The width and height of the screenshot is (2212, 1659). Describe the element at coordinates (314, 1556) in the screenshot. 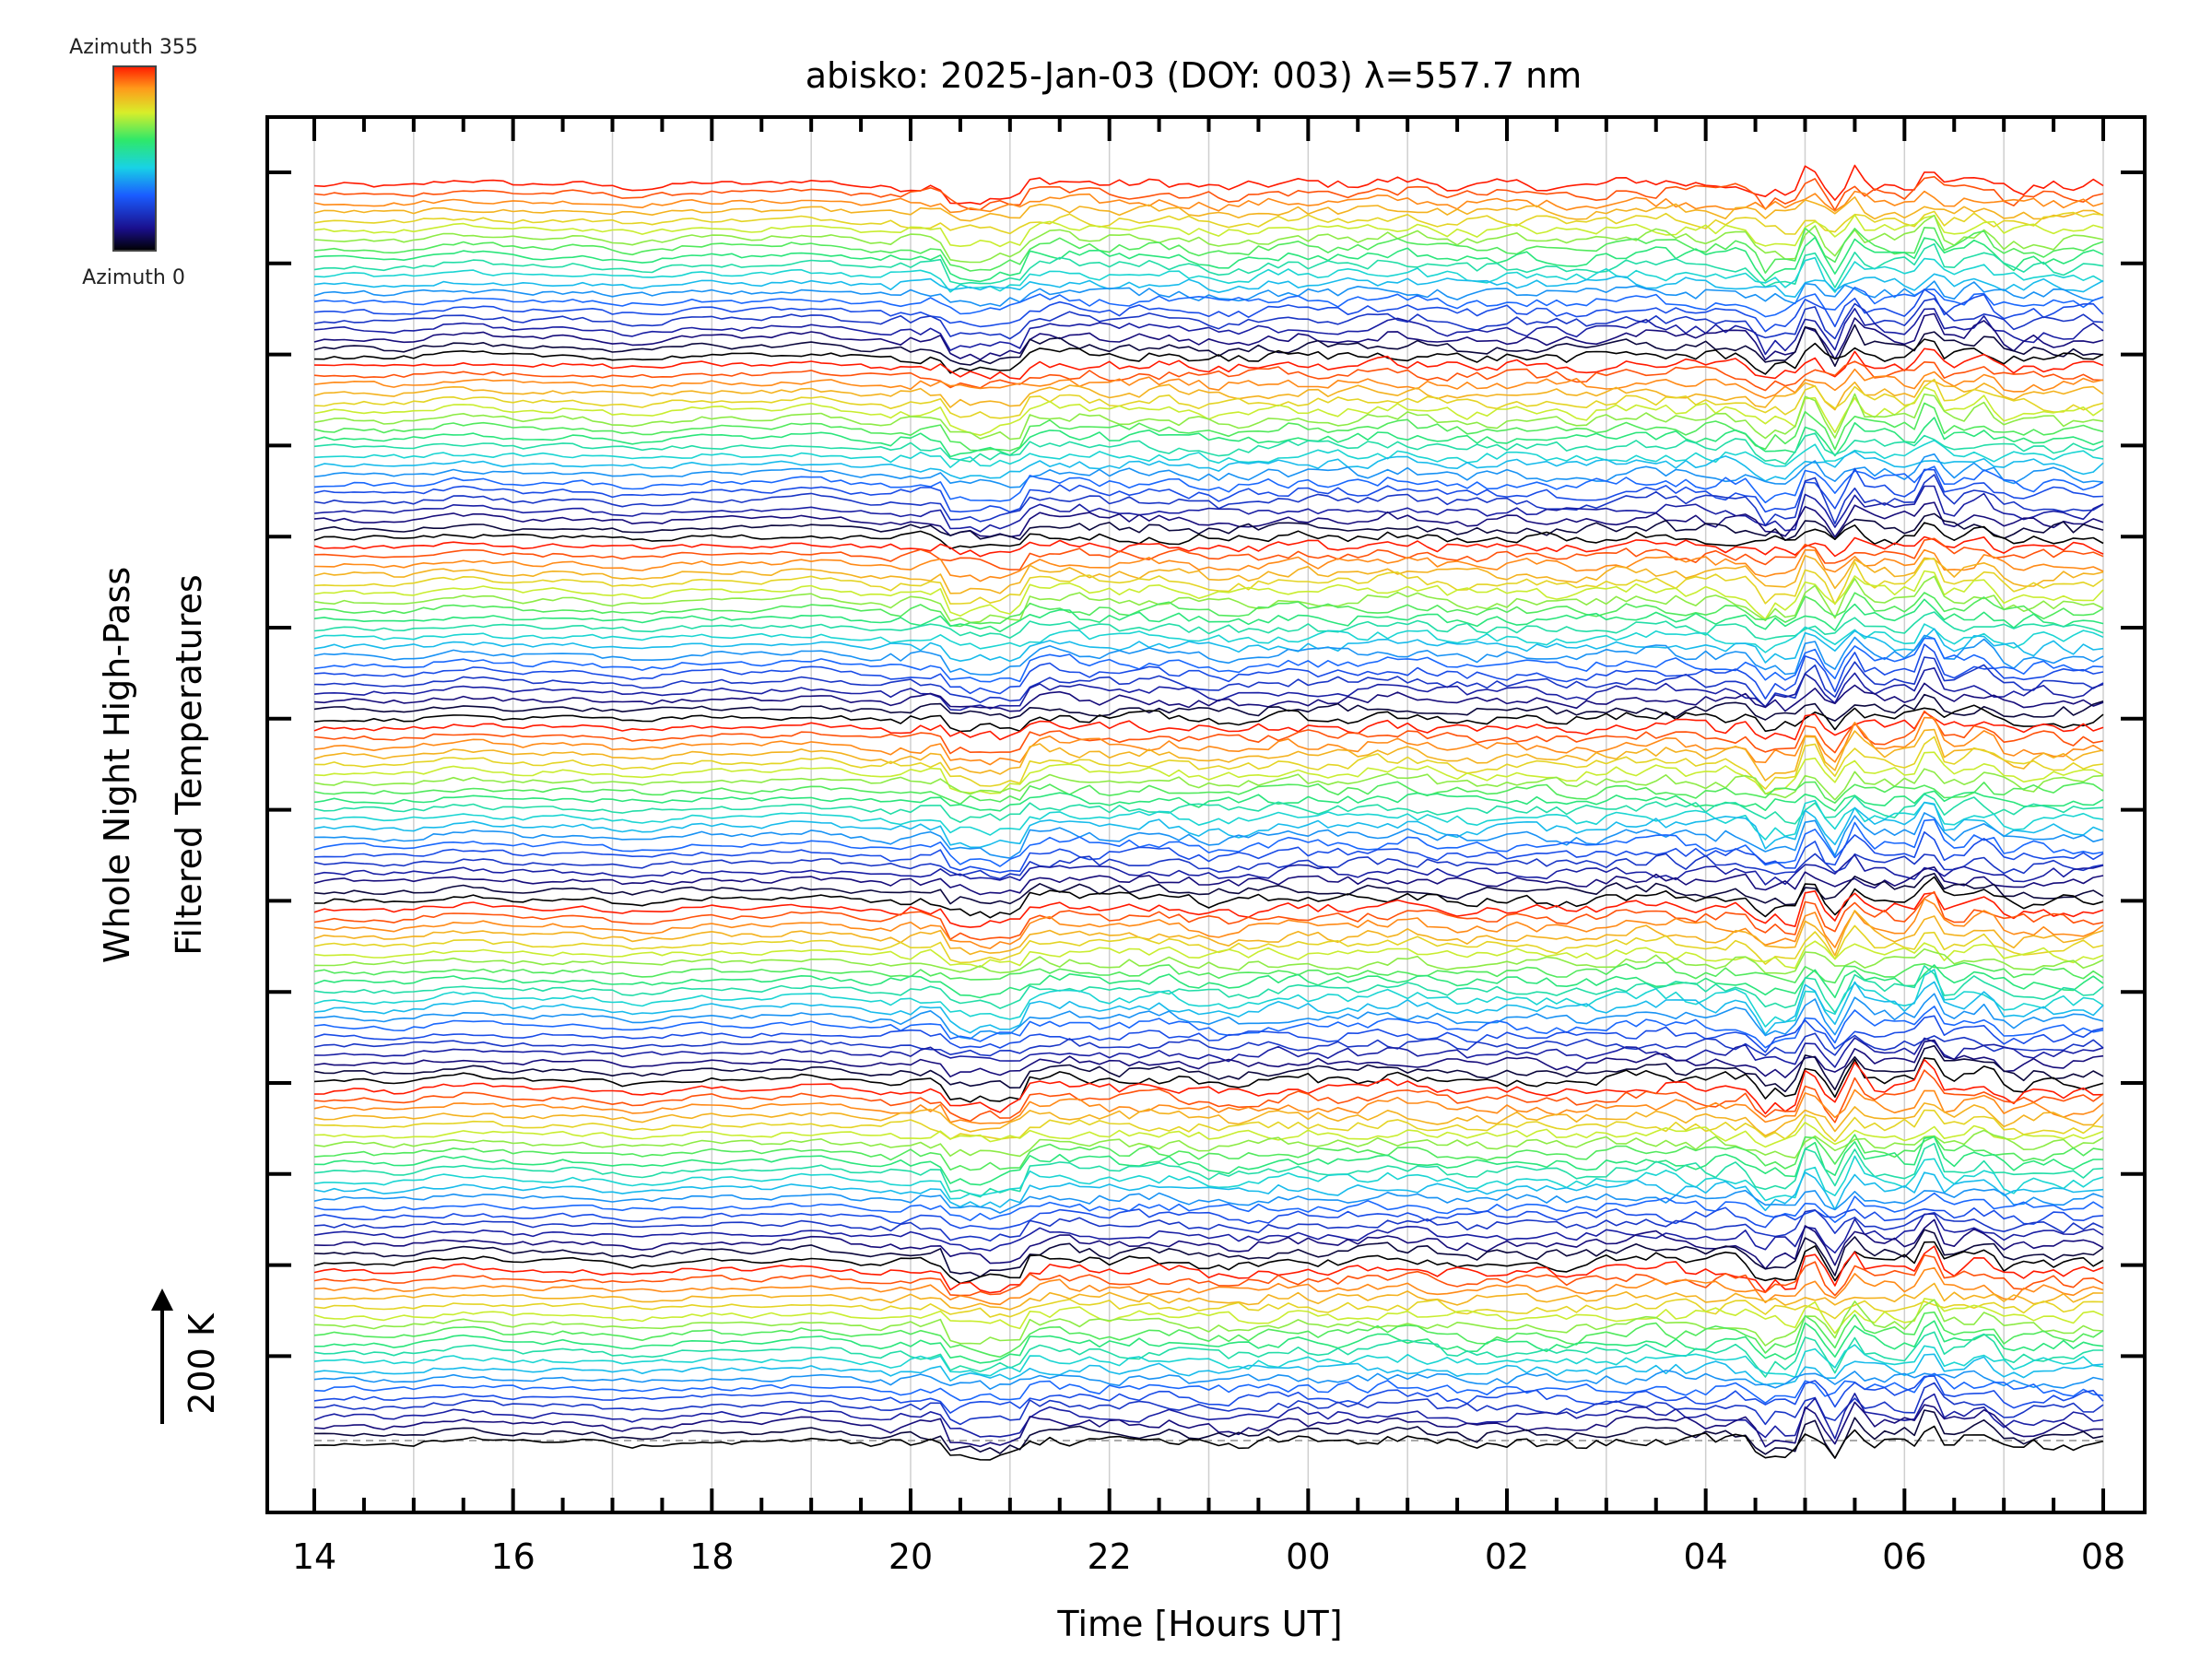

I see `x-tick-label: 14` at that location.